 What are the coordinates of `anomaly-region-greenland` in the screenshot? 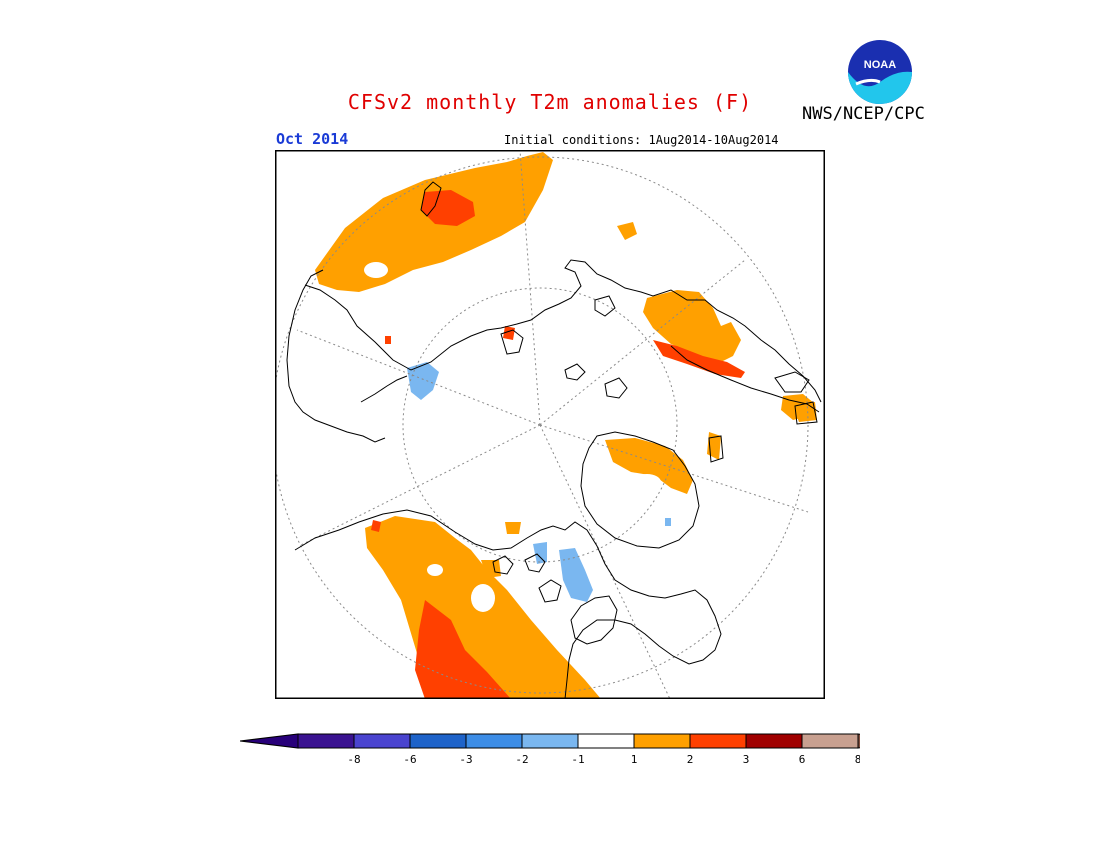 It's located at (649, 466).